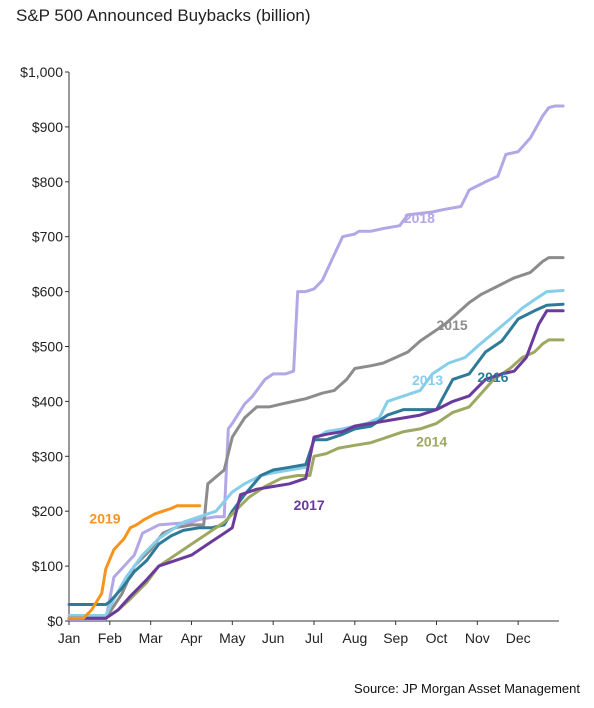  I want to click on y-tick-label: $200, so click(47, 511).